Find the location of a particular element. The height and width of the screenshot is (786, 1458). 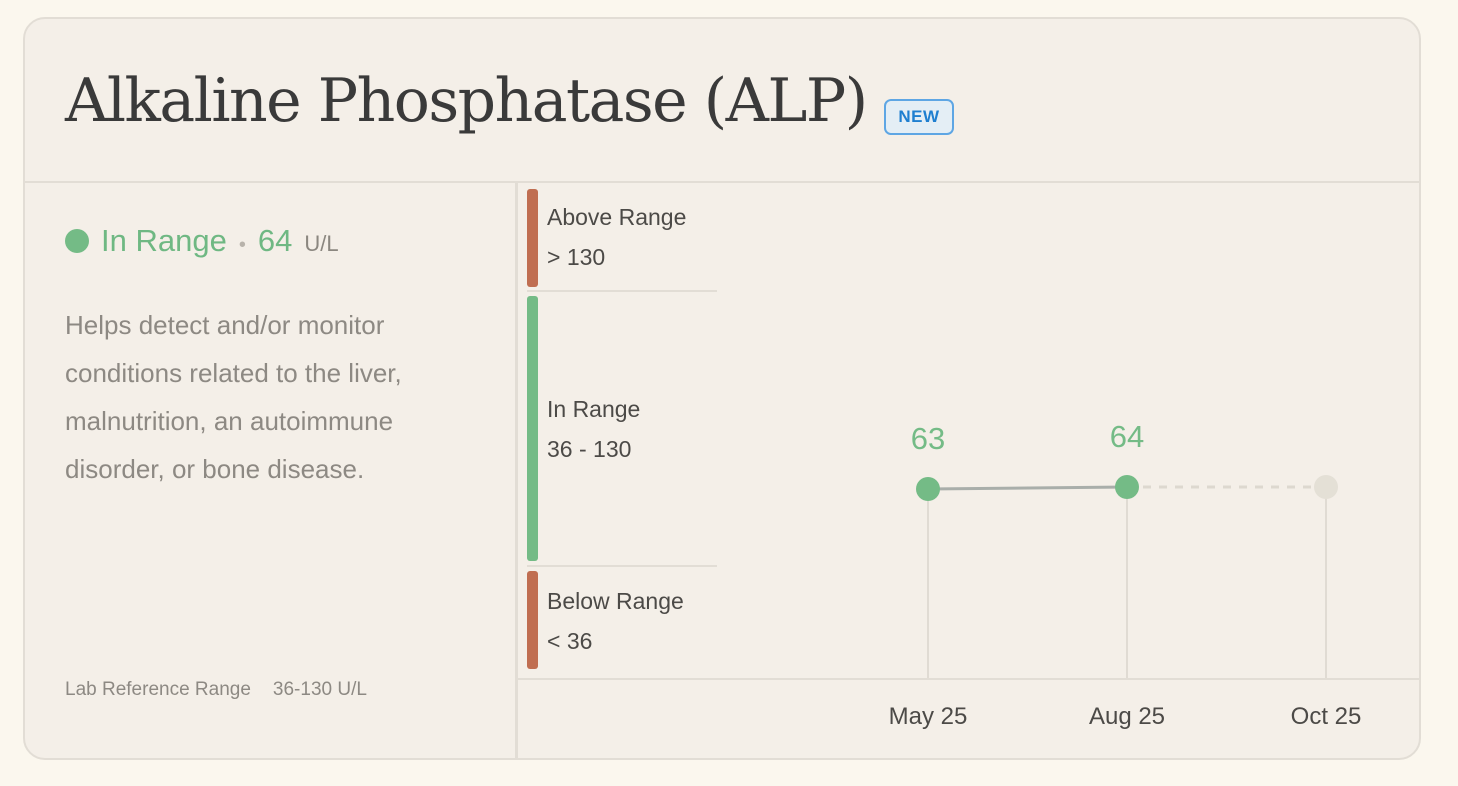

panel-divider is located at coordinates (516, 469).